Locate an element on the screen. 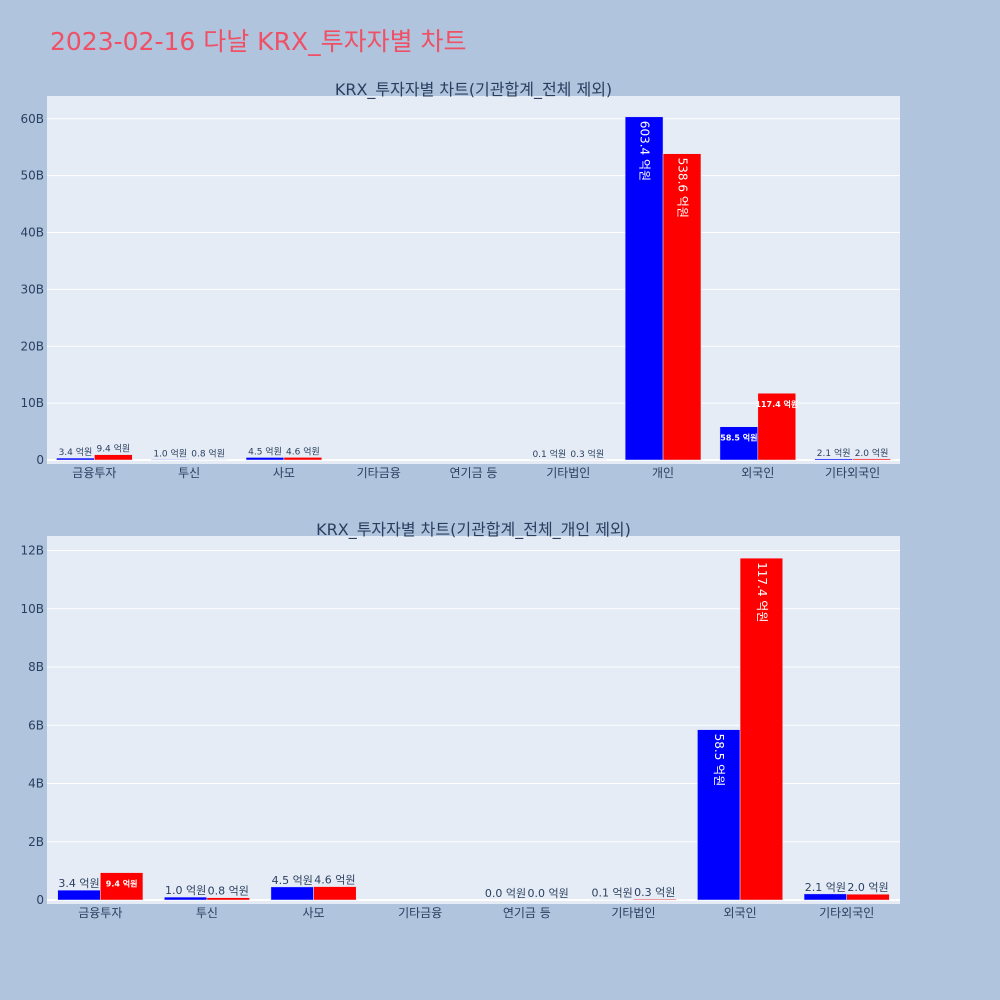 The width and height of the screenshot is (1000, 1000). bar-label: 603.4 억원 is located at coordinates (645, 151).